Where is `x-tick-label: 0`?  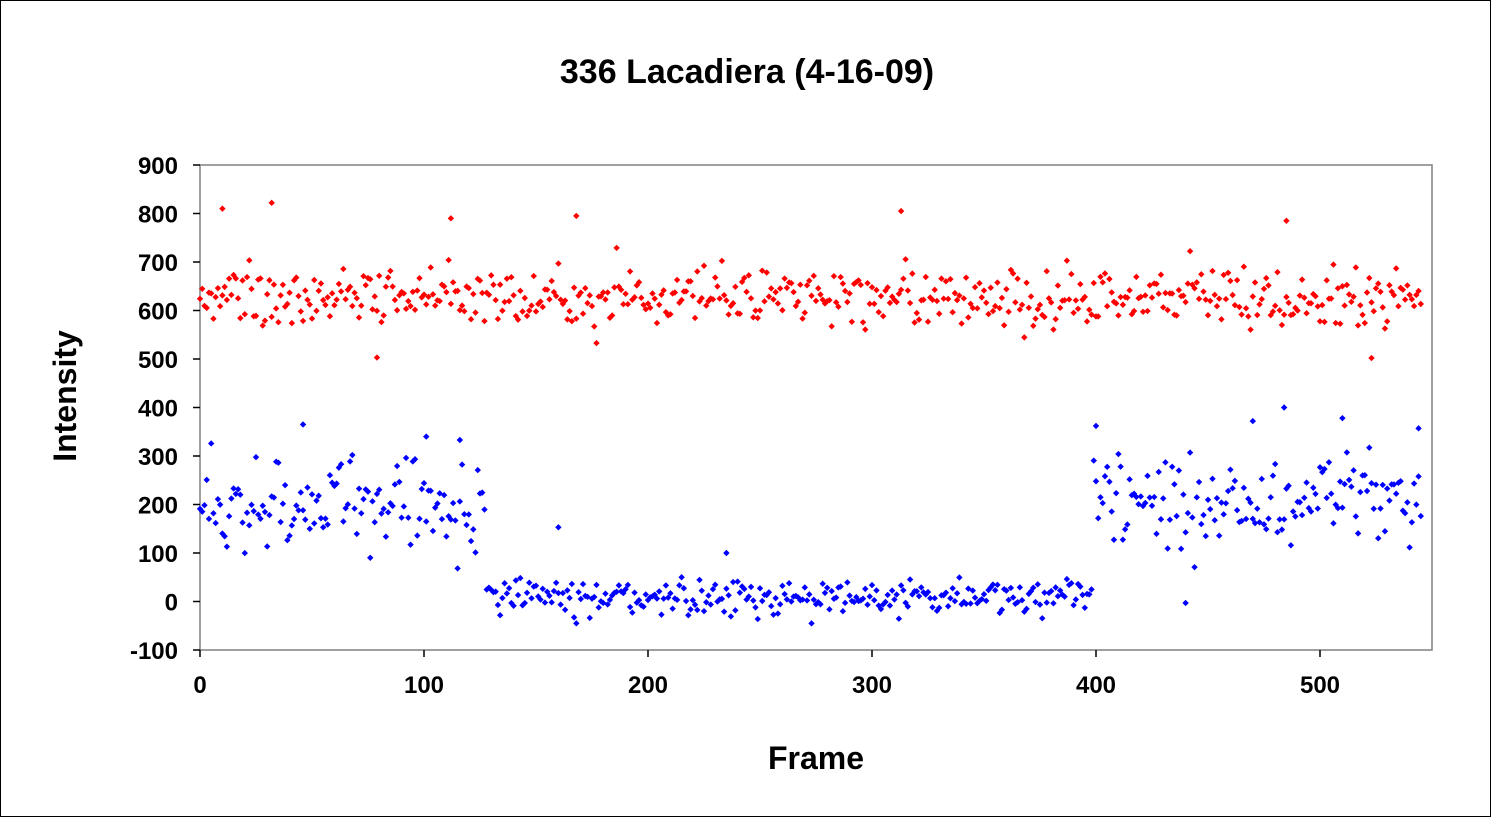
x-tick-label: 0 is located at coordinates (199, 685).